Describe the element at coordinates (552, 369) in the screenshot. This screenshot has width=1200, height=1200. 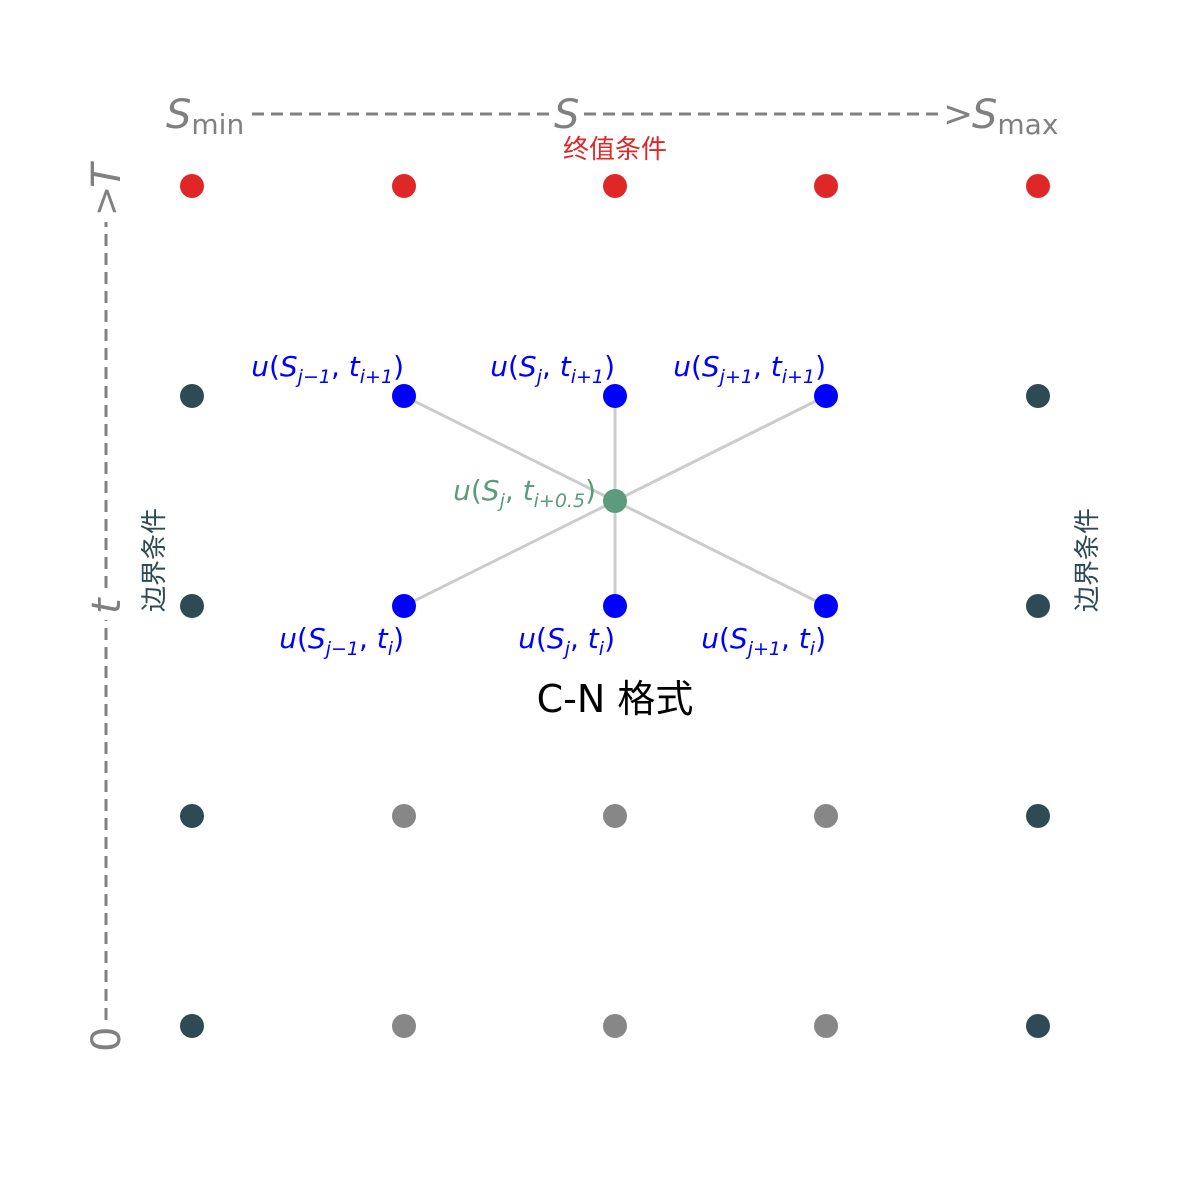
I see `label-upper-mid: u(Sj, ti+1)` at that location.